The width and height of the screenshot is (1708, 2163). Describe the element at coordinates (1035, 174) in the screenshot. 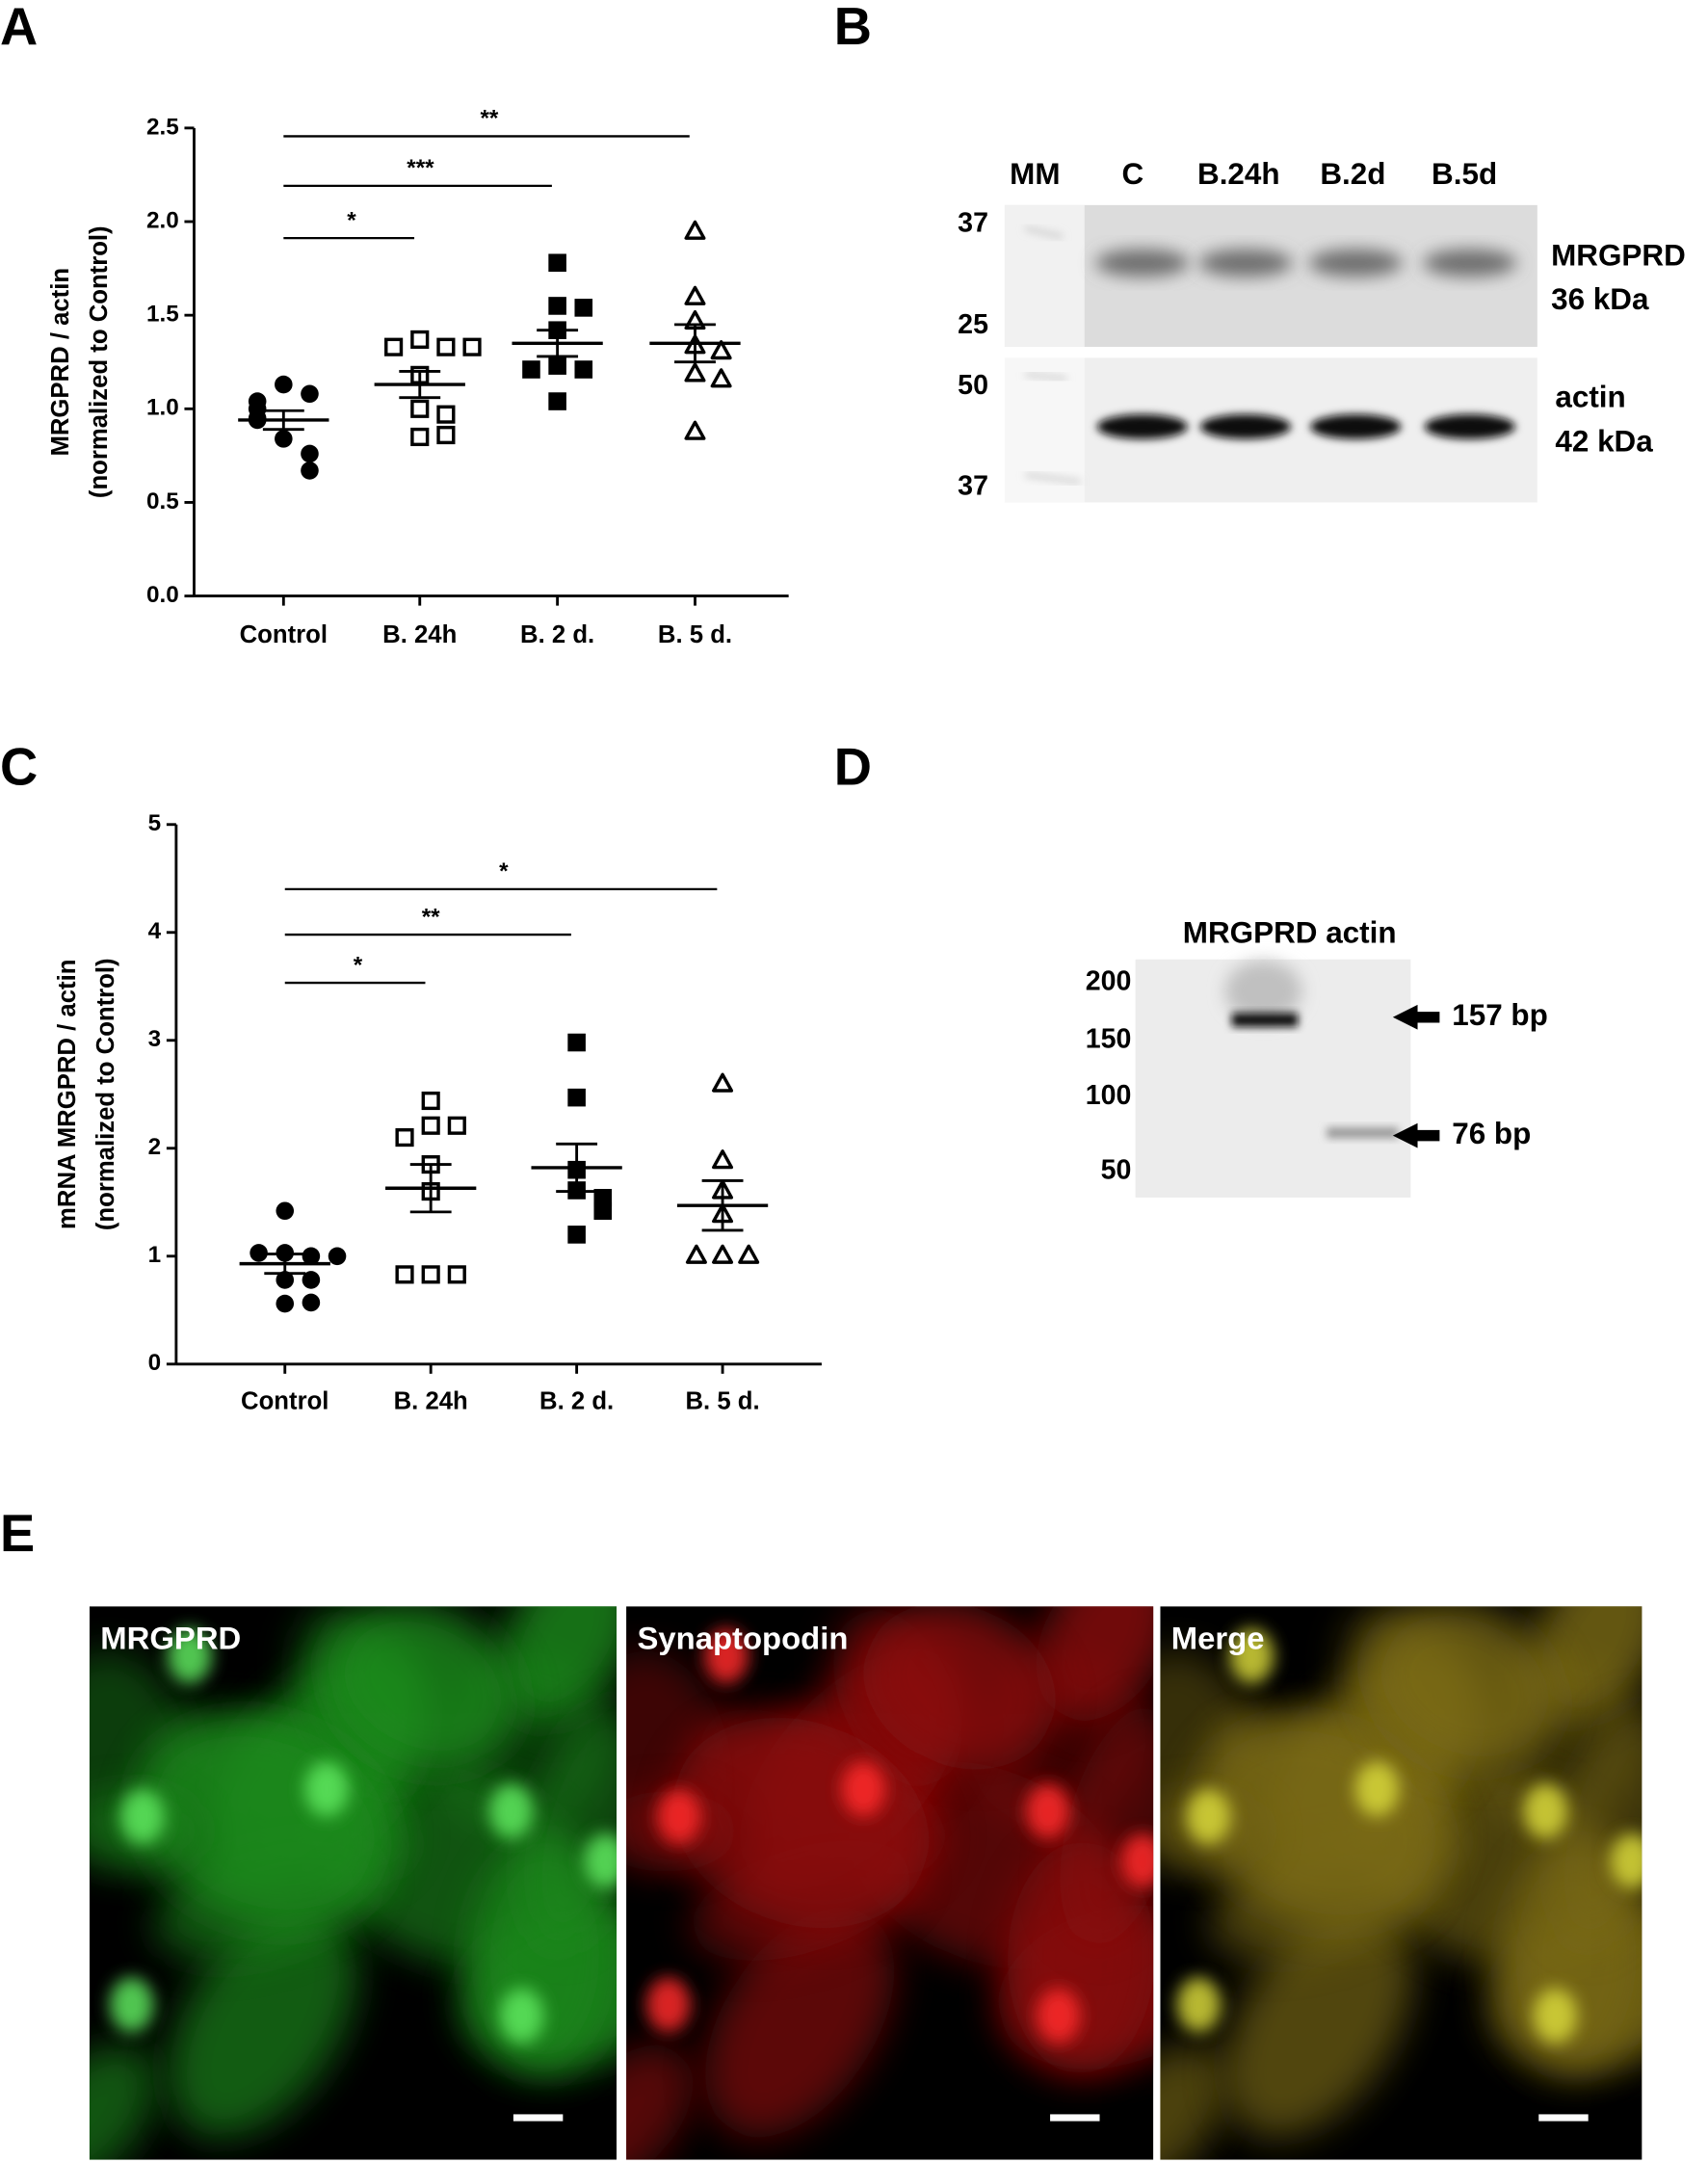

I see `lane-label: MM` at that location.